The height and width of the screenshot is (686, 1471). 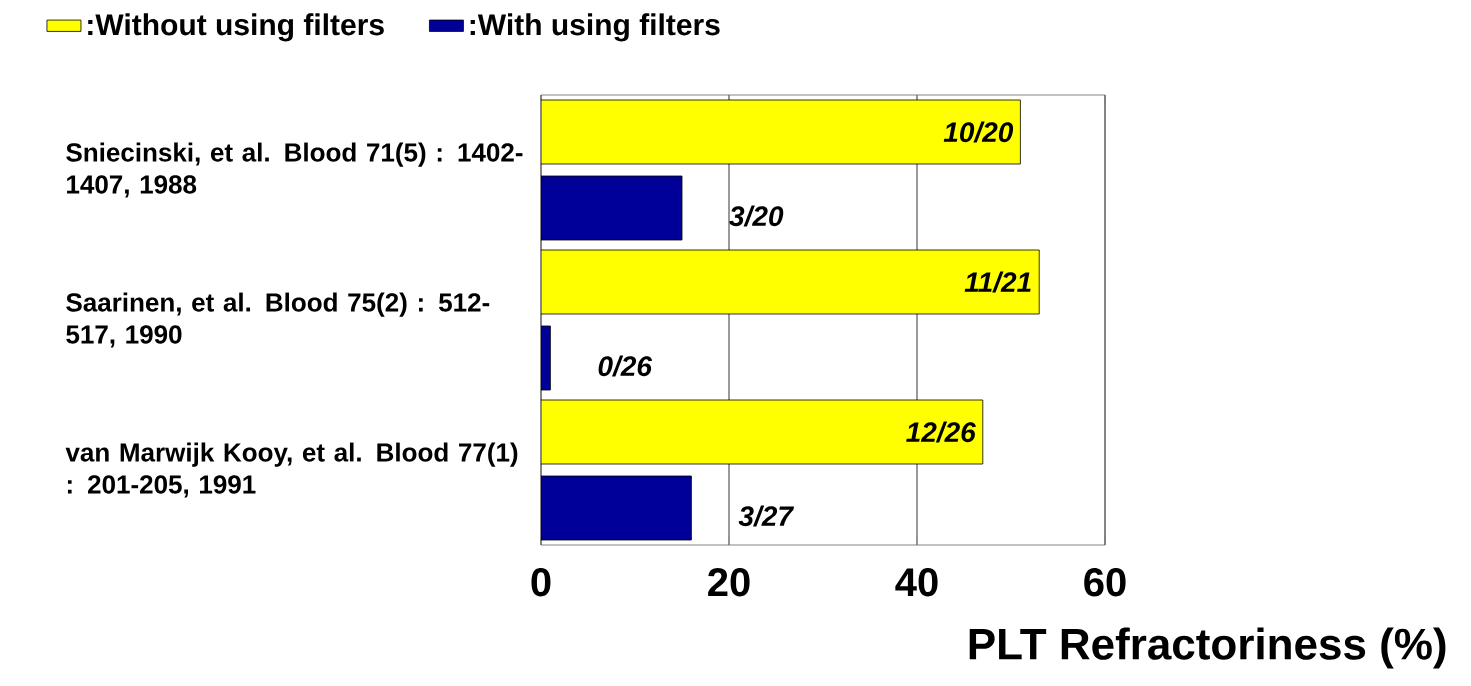 I want to click on legend-label: :Without using filters, so click(x=236, y=27).